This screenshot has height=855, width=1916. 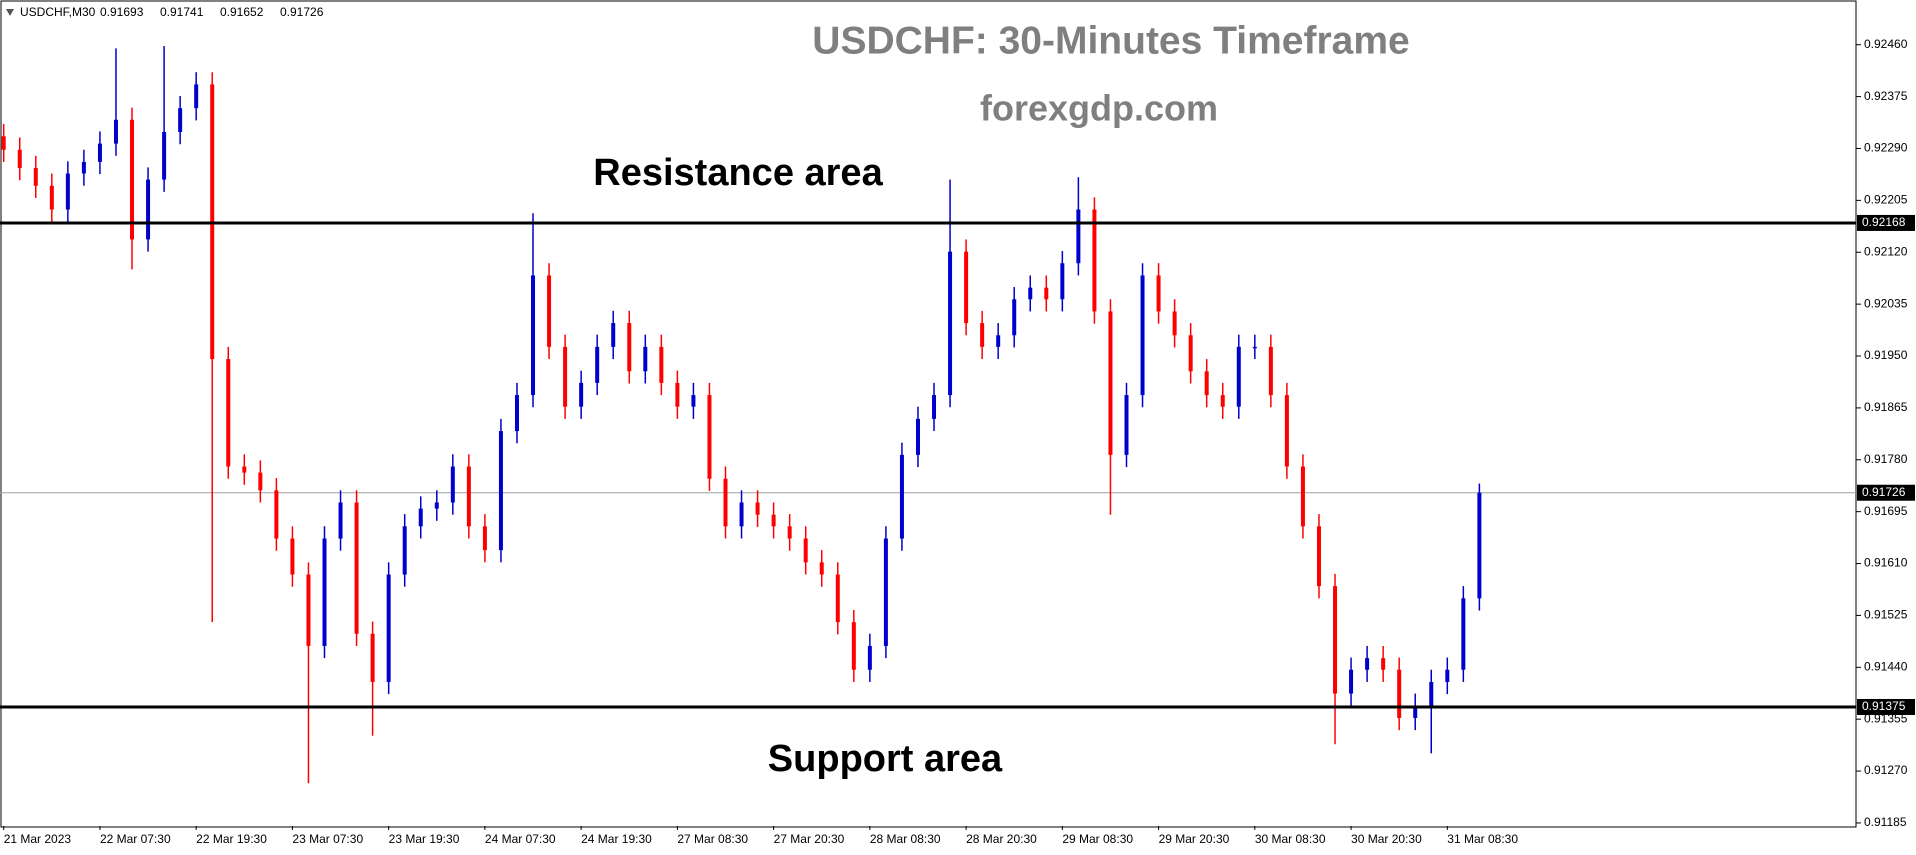 What do you see at coordinates (1097, 839) in the screenshot?
I see `x-tick-label: 29 Mar 08:30` at bounding box center [1097, 839].